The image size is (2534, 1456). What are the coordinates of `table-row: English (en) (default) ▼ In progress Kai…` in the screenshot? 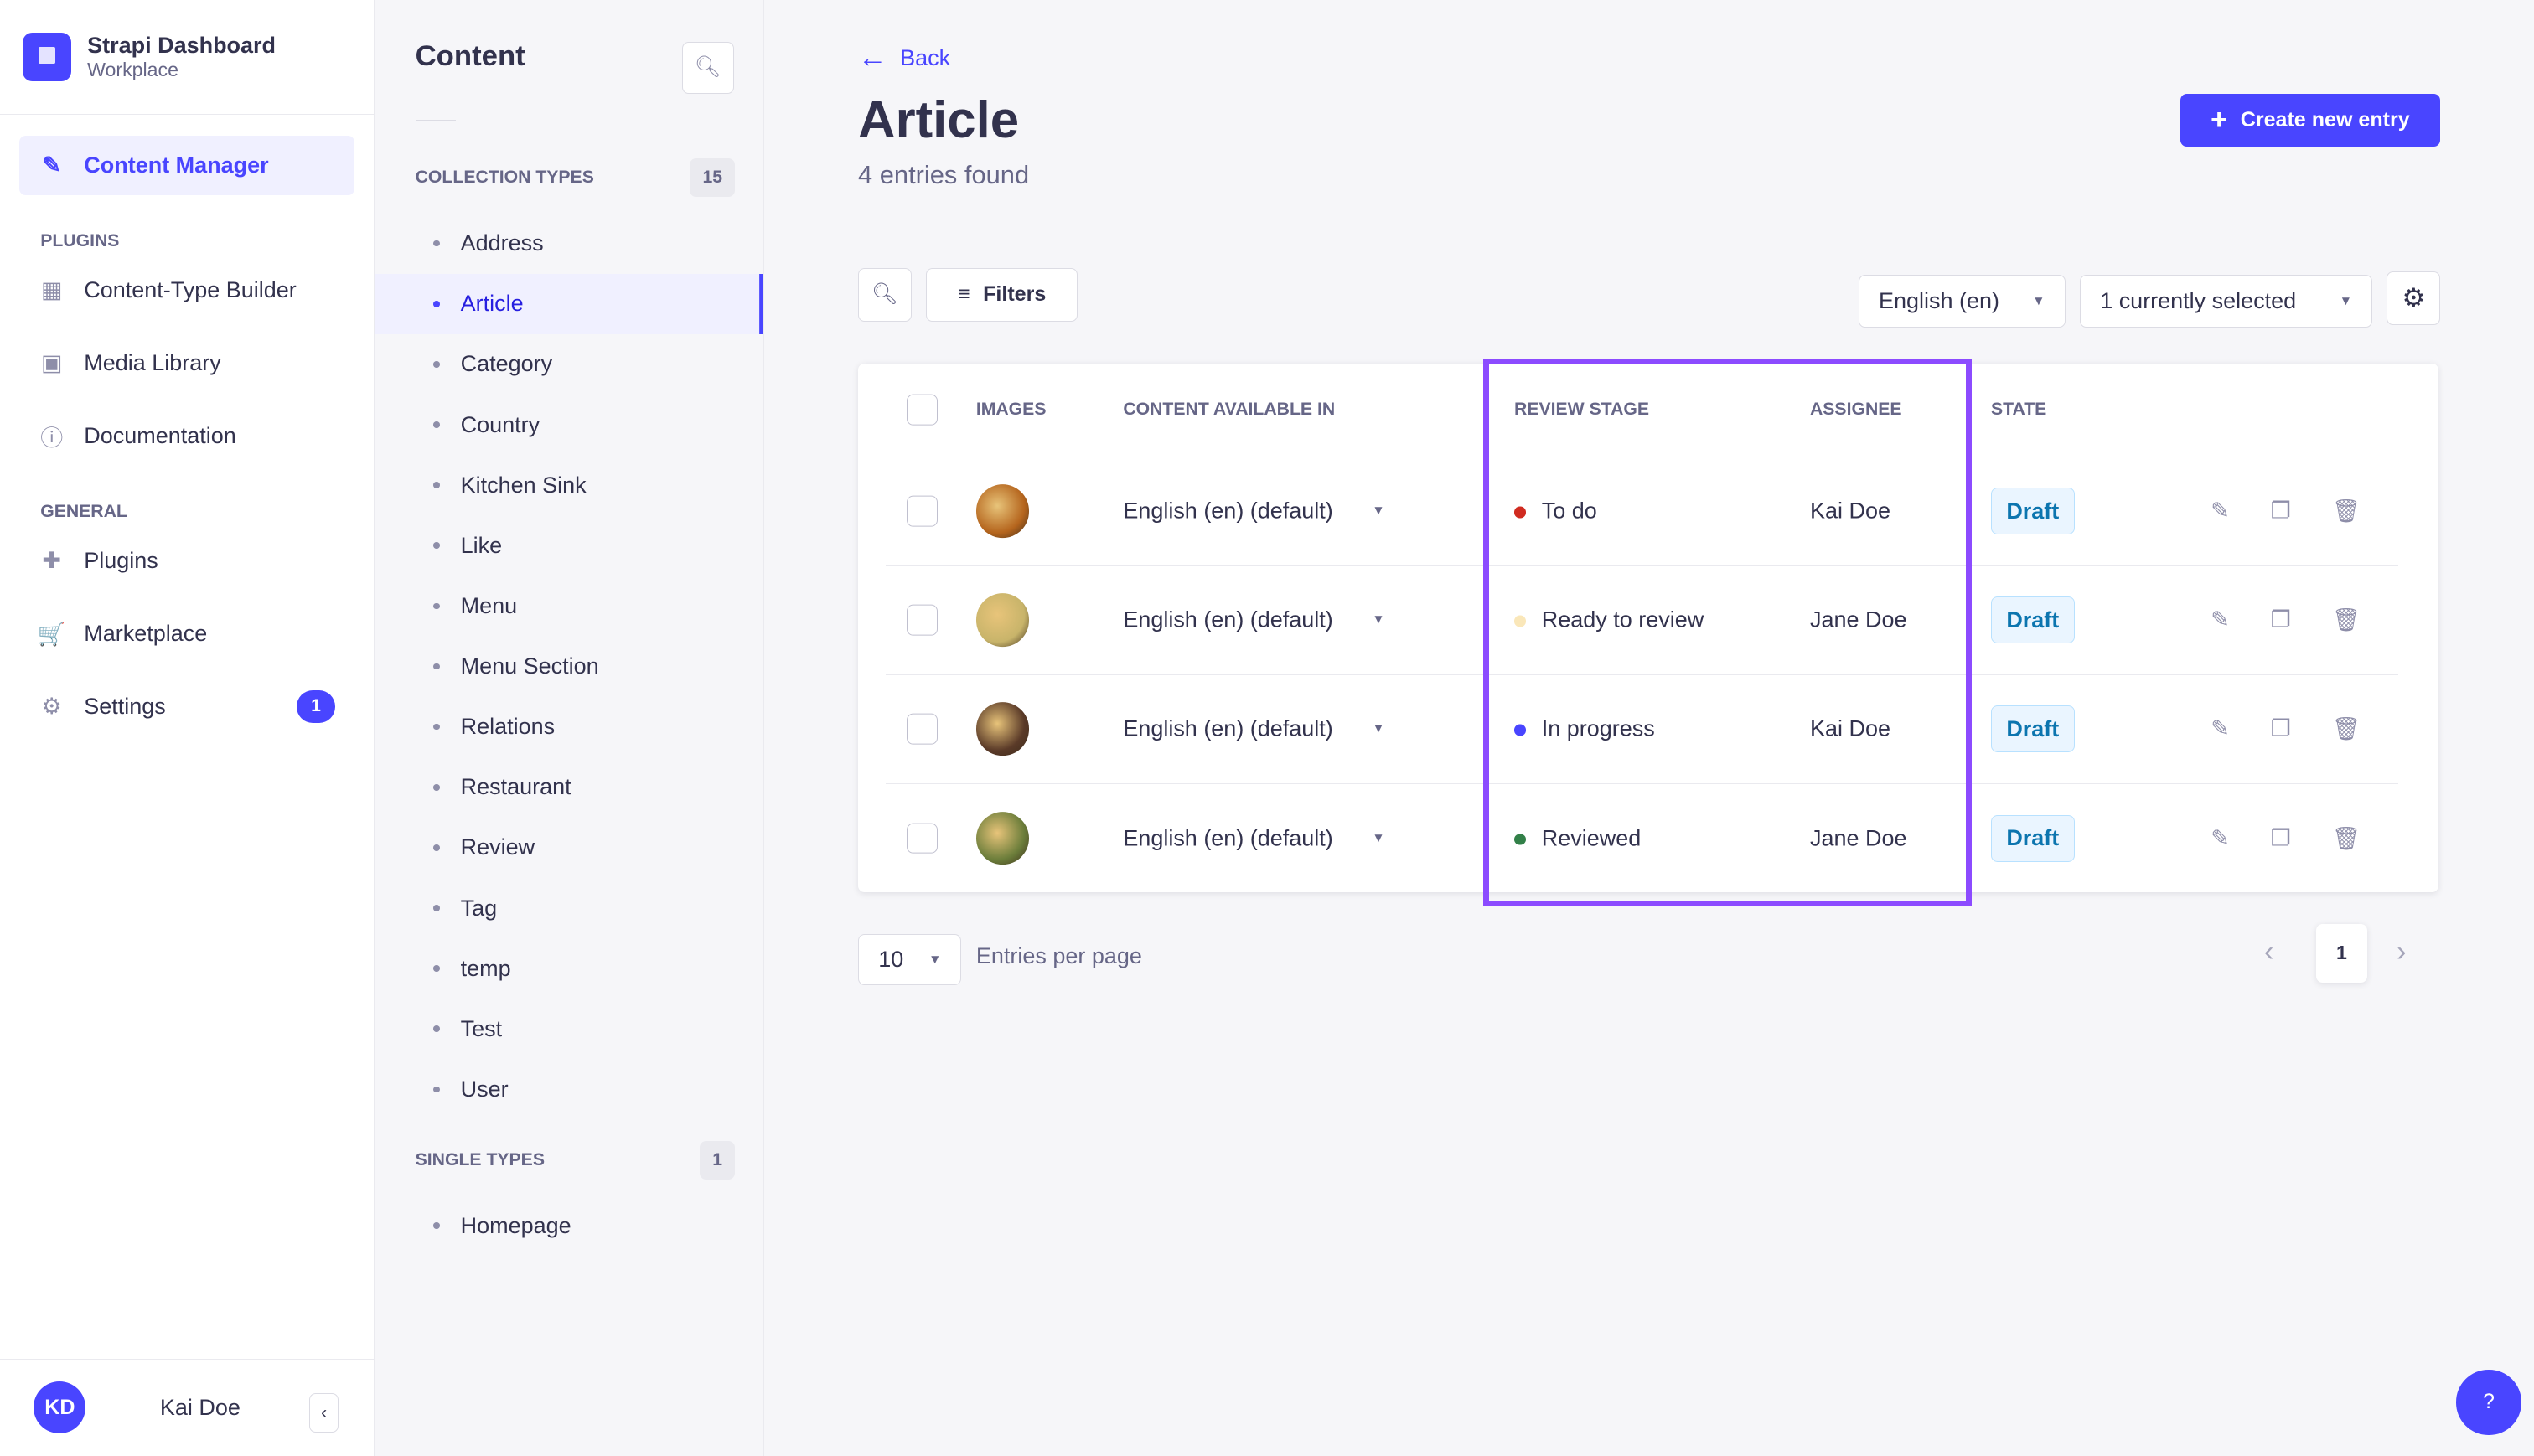 It's located at (1641, 729).